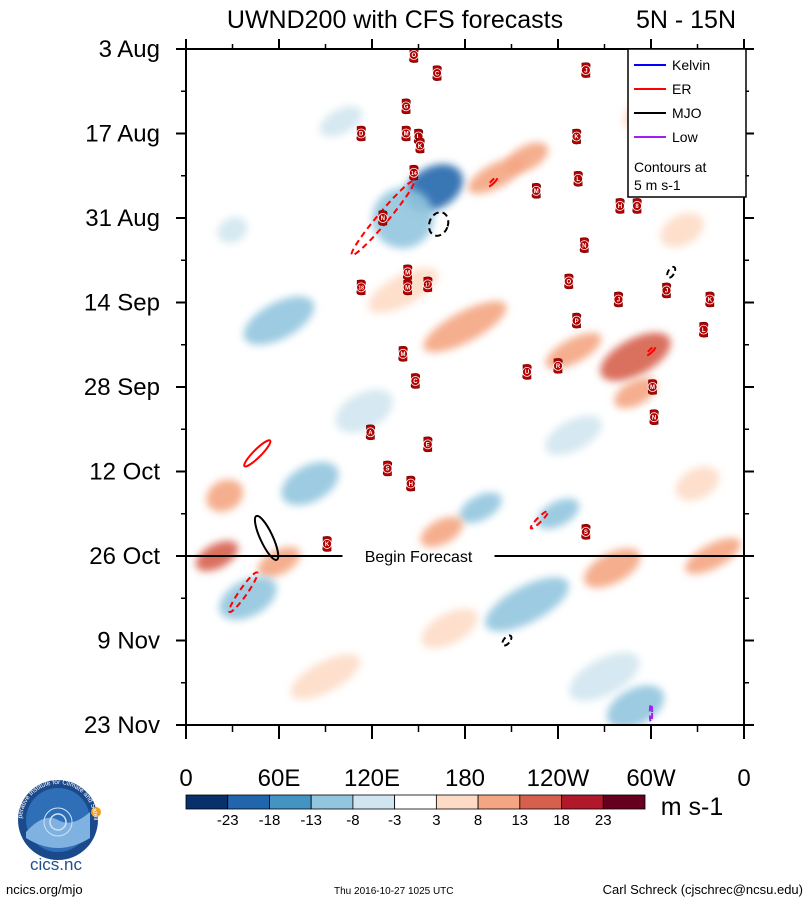  I want to click on tc-label: D, so click(361, 135).